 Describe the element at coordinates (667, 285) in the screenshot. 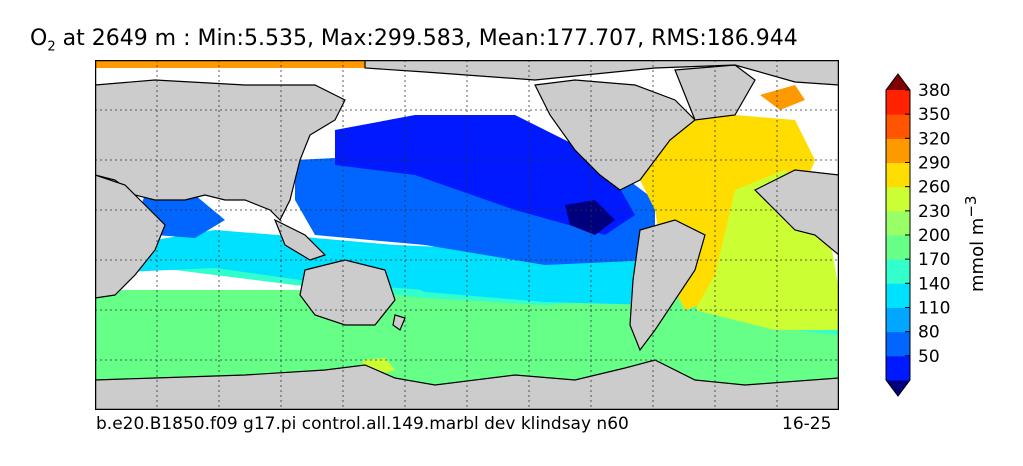

I see `land-south-america` at that location.